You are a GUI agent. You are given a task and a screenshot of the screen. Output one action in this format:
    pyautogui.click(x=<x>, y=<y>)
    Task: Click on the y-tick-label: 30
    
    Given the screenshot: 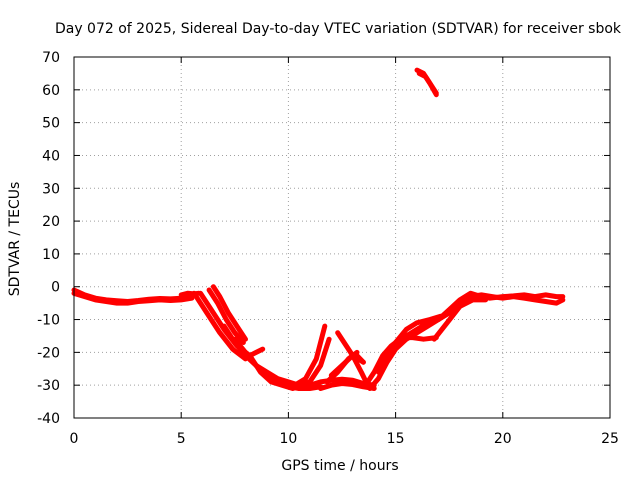 What is the action you would take?
    pyautogui.click(x=51, y=189)
    